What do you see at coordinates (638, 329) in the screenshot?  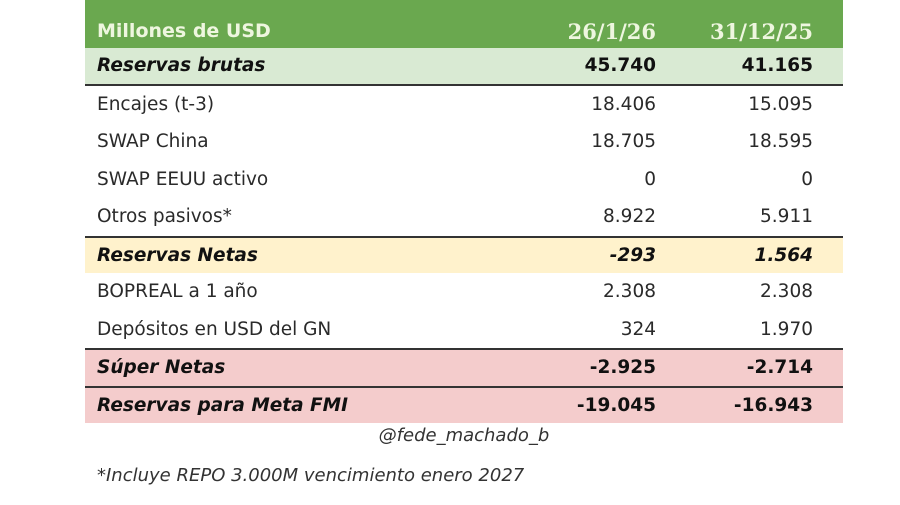 I see `row-value-1: 324` at bounding box center [638, 329].